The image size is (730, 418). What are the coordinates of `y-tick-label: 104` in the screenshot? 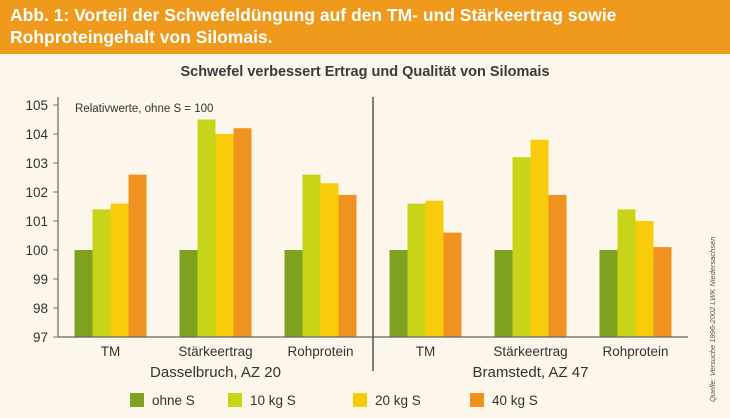 It's located at (36, 134).